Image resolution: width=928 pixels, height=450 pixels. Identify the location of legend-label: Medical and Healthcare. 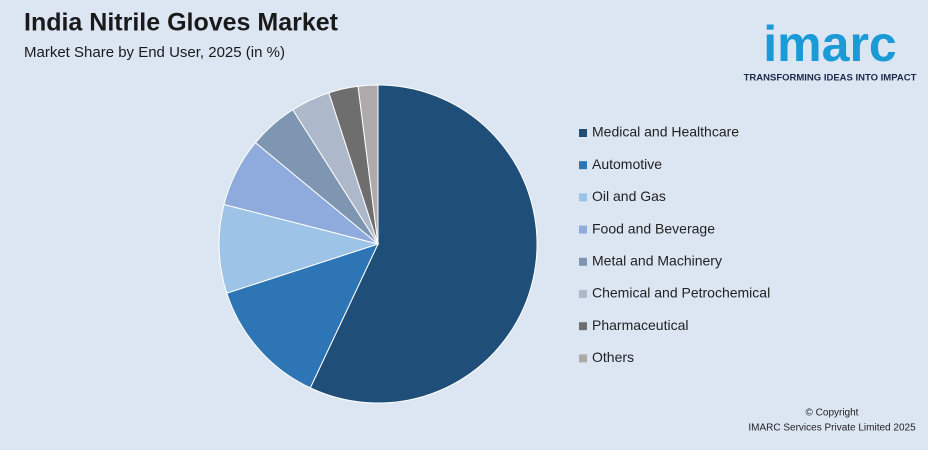
(665, 132).